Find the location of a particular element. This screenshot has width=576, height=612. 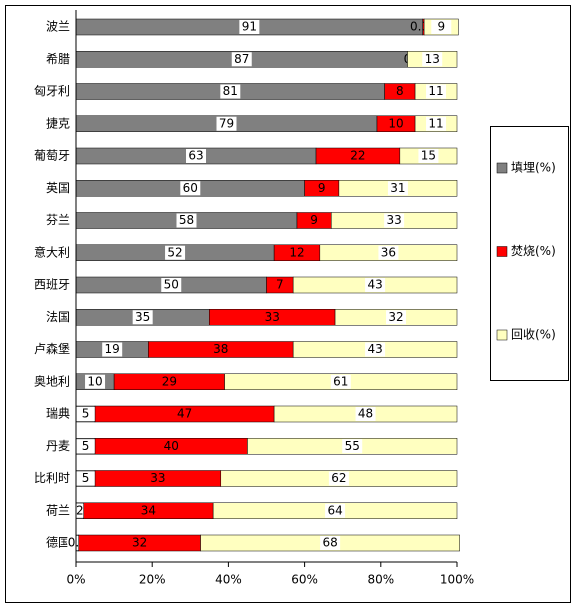

data-label: 61 is located at coordinates (340, 381).